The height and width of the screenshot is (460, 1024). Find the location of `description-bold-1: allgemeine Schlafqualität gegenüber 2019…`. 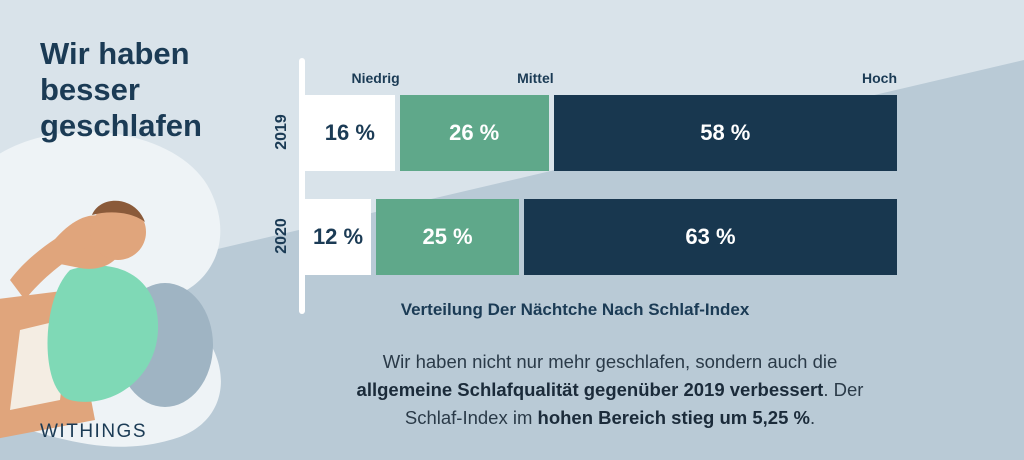

description-bold-1: allgemeine Schlafqualität gegenüber 2019… is located at coordinates (590, 389).